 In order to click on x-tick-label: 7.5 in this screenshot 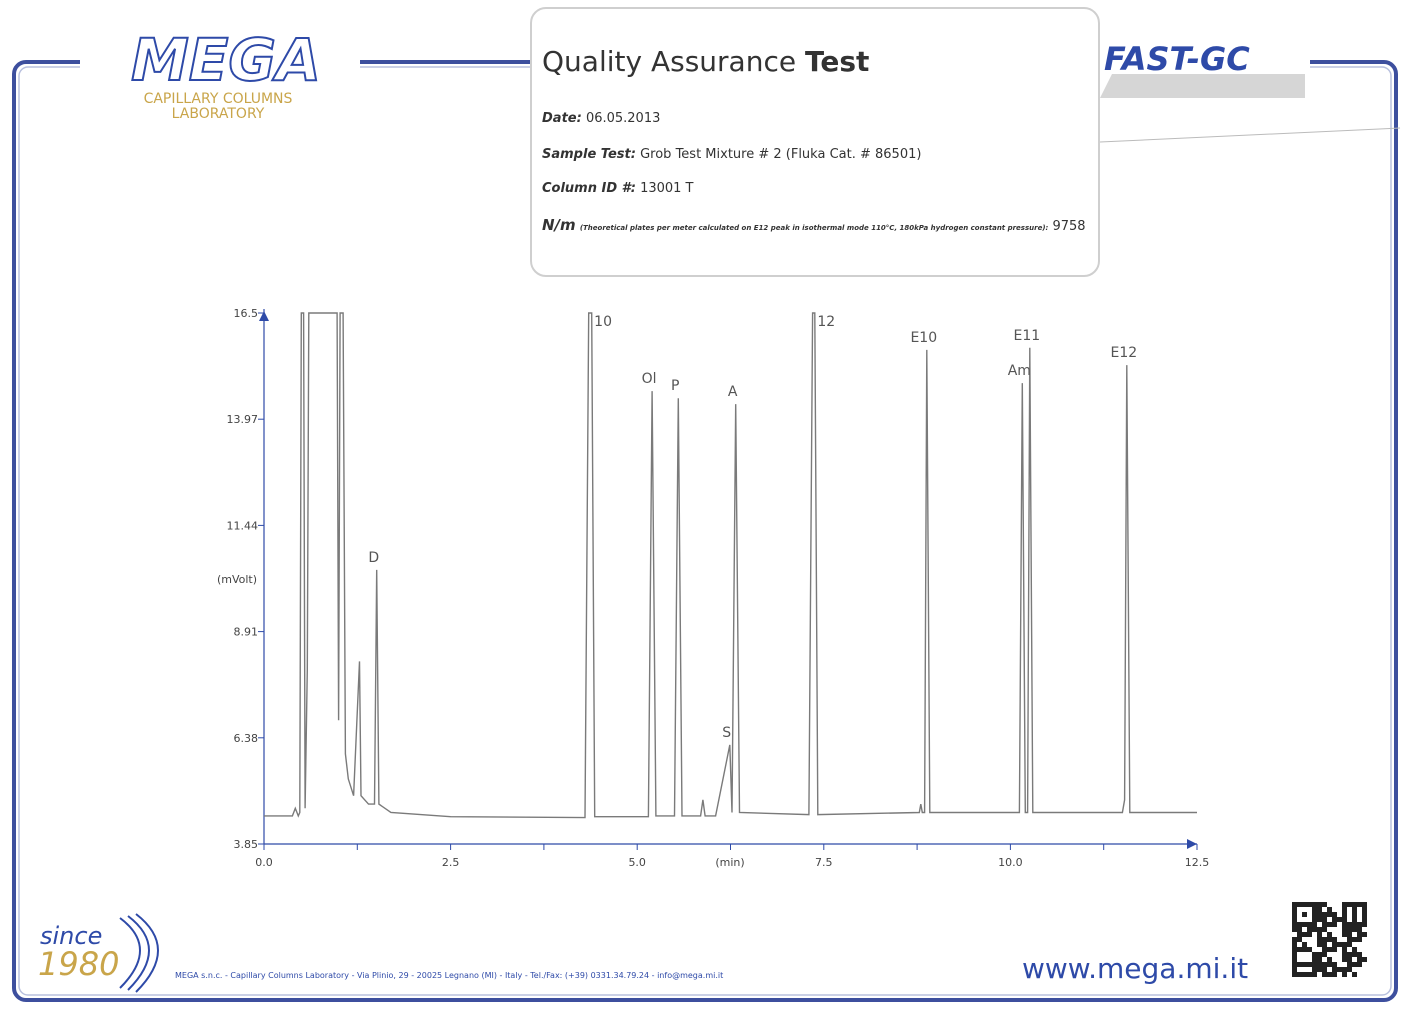, I will do `click(824, 862)`.